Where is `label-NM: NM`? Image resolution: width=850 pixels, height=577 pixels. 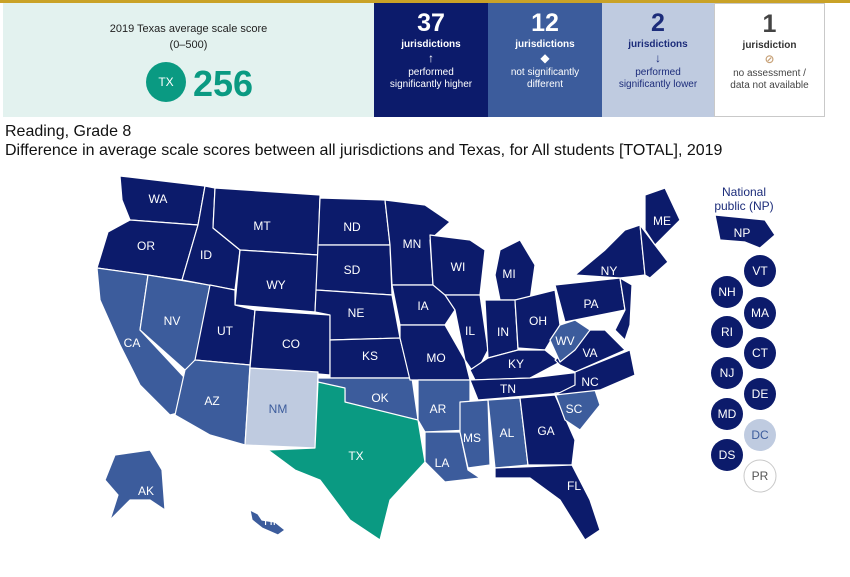 label-NM: NM is located at coordinates (278, 409).